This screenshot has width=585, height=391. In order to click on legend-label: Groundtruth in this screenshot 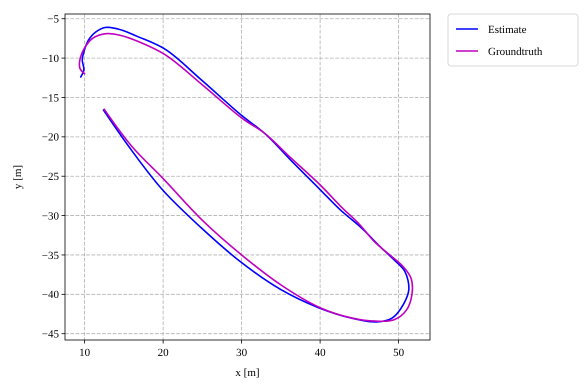, I will do `click(515, 52)`.